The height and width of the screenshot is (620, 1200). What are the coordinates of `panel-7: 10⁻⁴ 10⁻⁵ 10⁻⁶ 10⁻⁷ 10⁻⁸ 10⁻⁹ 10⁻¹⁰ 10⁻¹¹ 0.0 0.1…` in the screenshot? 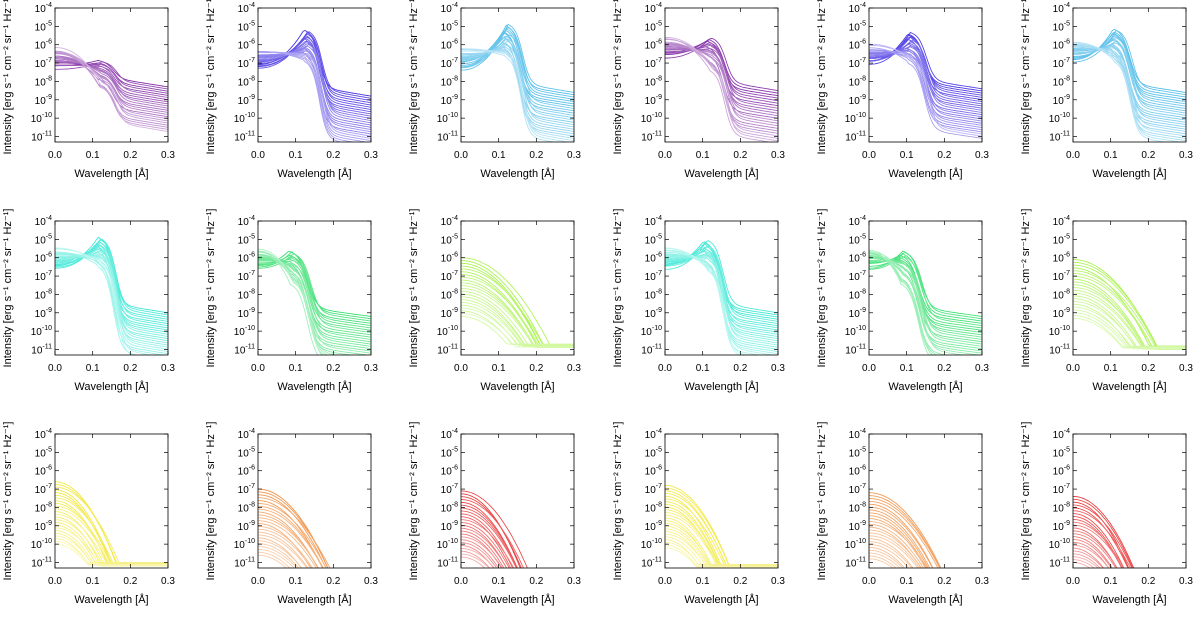 It's located at (88, 301).